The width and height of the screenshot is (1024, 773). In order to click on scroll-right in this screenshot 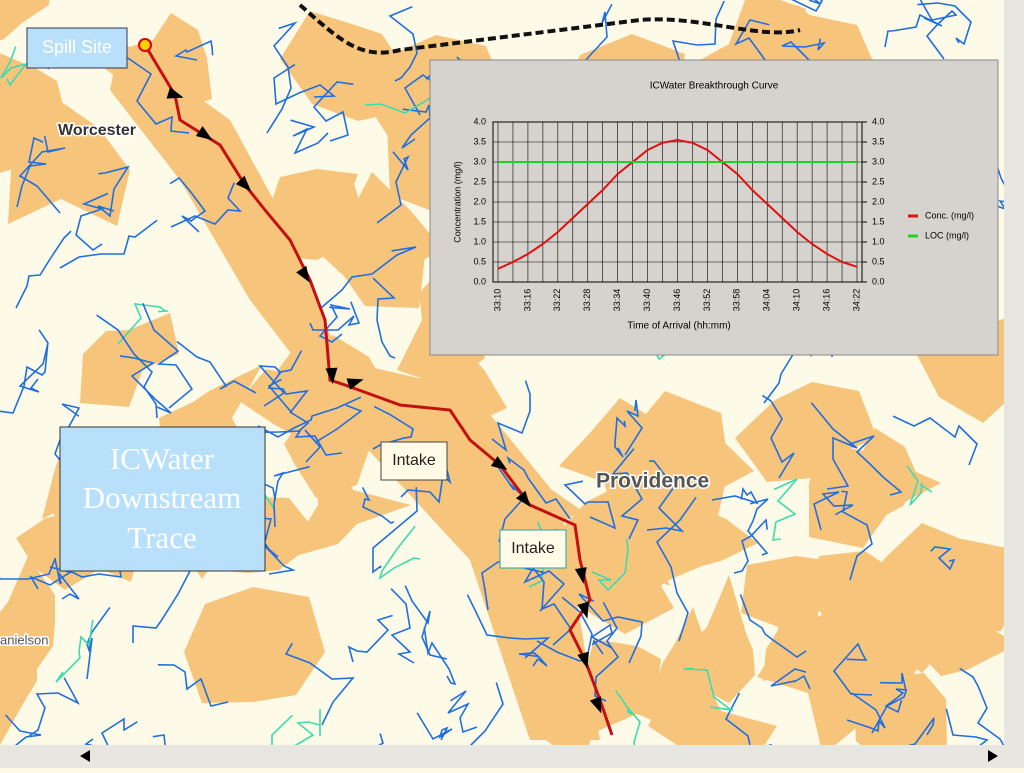, I will do `click(993, 756)`.